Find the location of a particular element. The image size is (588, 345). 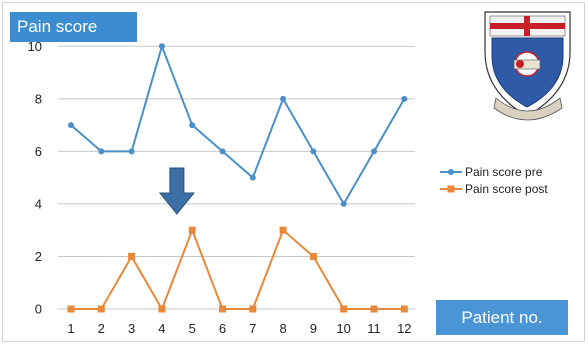

annotations is located at coordinates (176, 191).